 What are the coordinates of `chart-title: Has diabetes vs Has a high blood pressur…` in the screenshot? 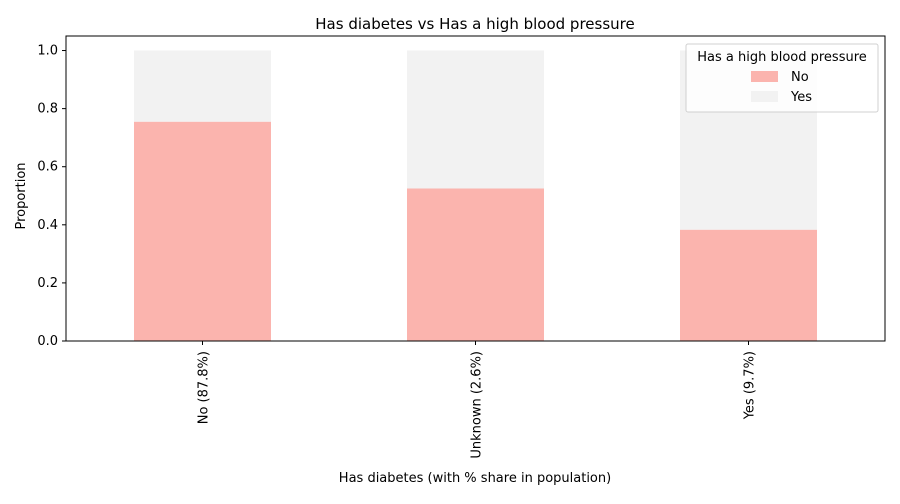 It's located at (474, 24).